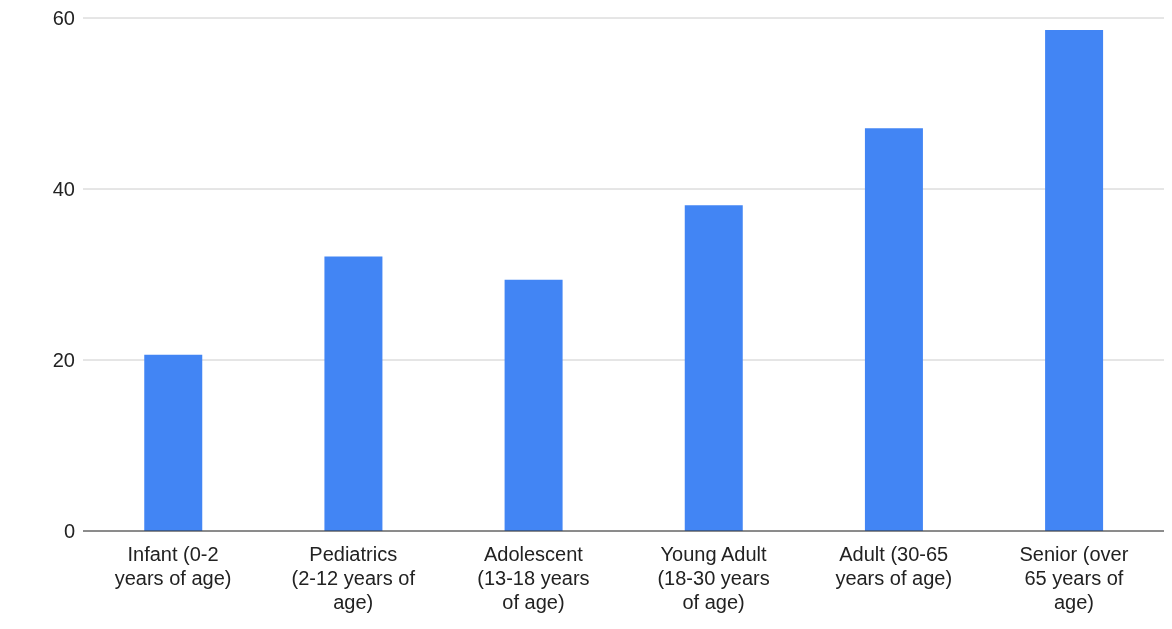 The height and width of the screenshot is (629, 1172). I want to click on x-tick-label: Infant (0-2 years of age), so click(173, 566).